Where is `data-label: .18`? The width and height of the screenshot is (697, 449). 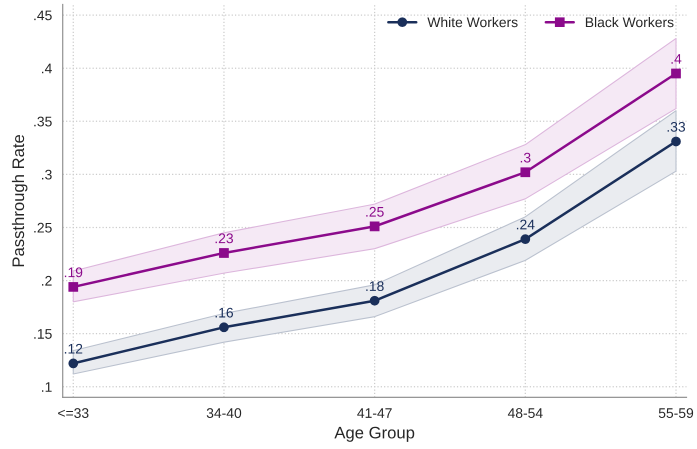
data-label: .18 is located at coordinates (375, 286).